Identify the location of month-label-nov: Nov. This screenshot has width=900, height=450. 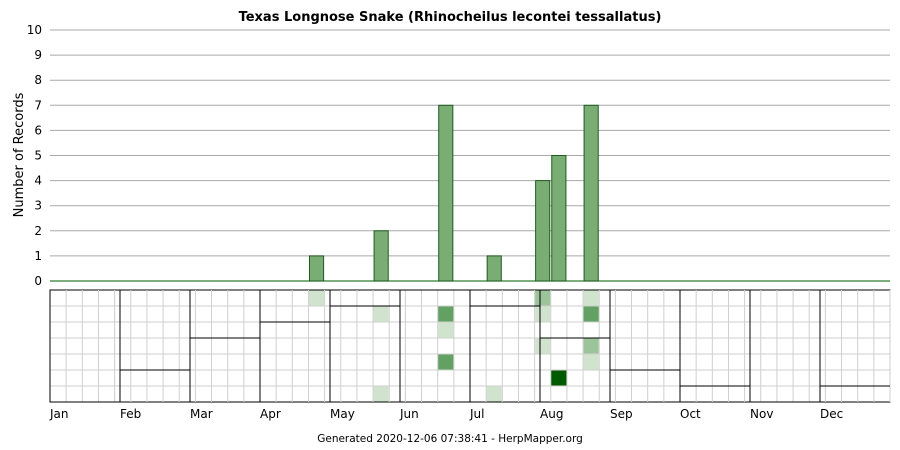
(761, 414).